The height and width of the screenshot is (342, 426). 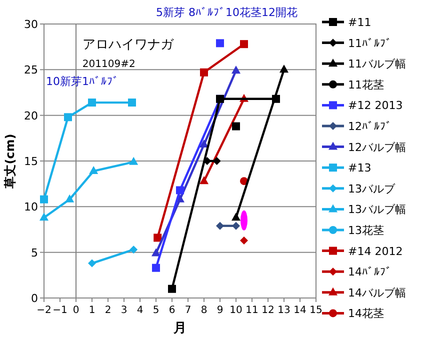 I want to click on legend-label: 13バルブ, so click(x=372, y=189).